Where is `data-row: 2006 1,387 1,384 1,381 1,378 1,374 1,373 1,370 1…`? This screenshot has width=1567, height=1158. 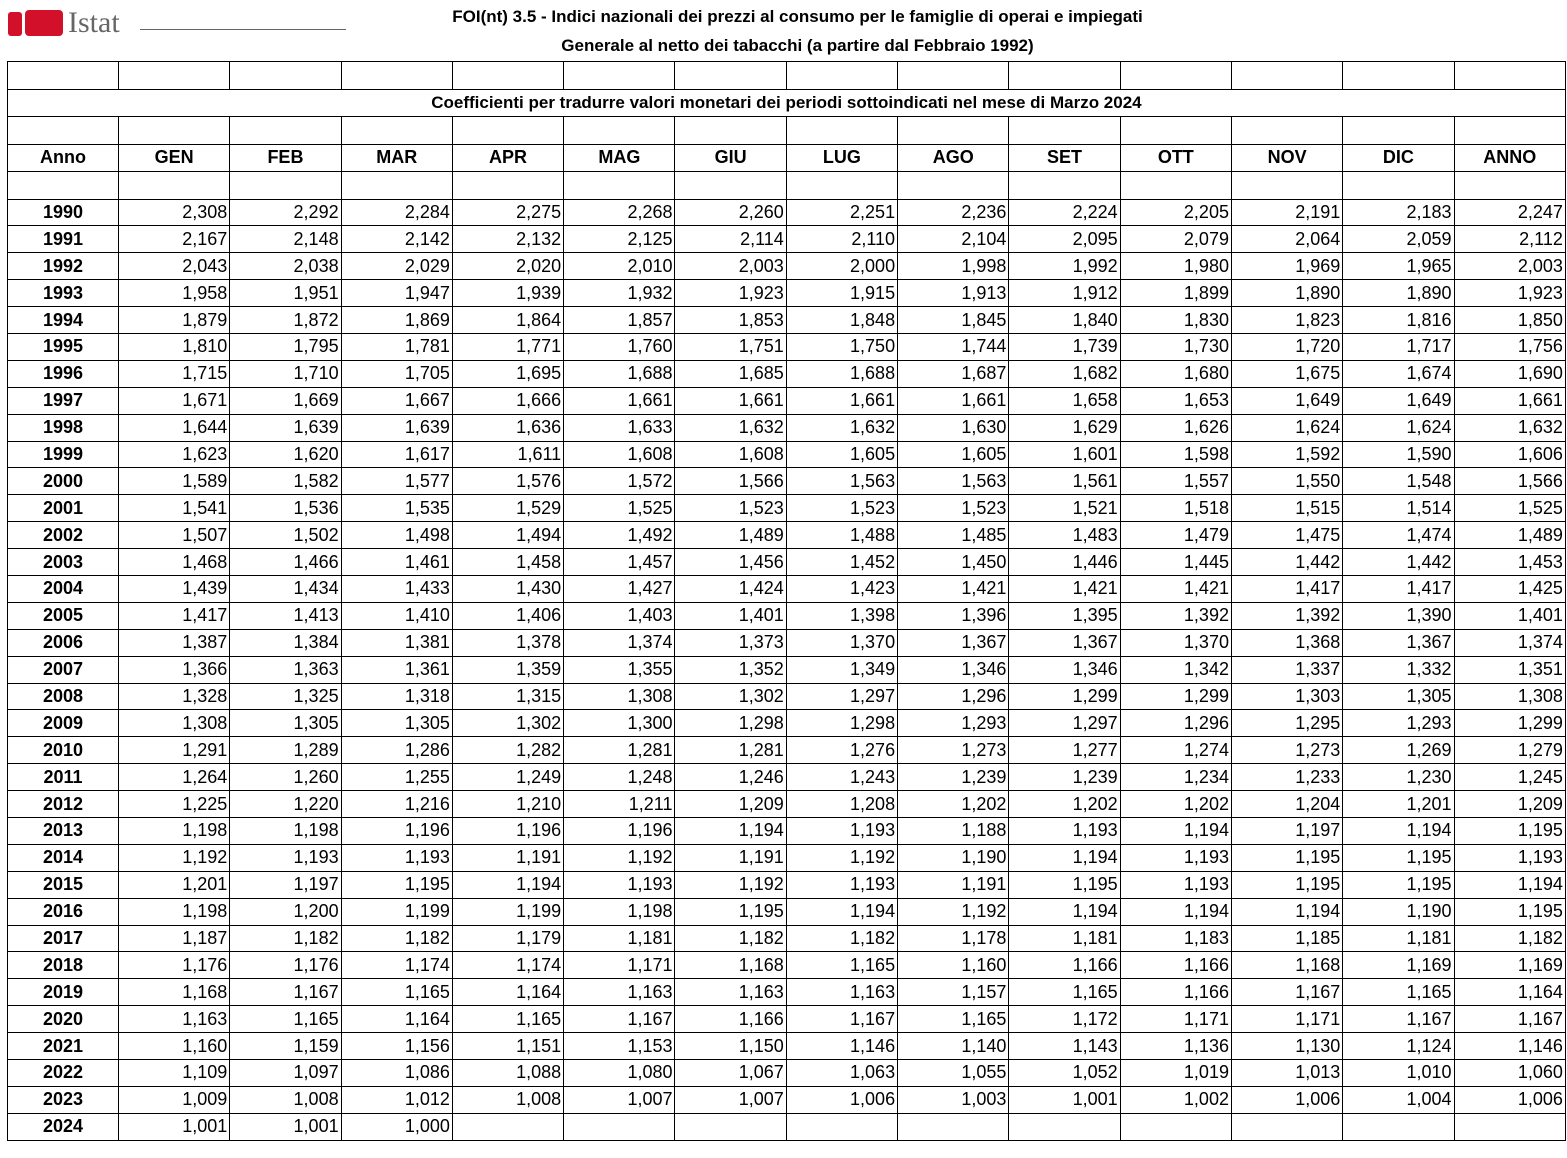 data-row: 2006 1,387 1,384 1,381 1,378 1,374 1,373 1,370 1… is located at coordinates (786, 642).